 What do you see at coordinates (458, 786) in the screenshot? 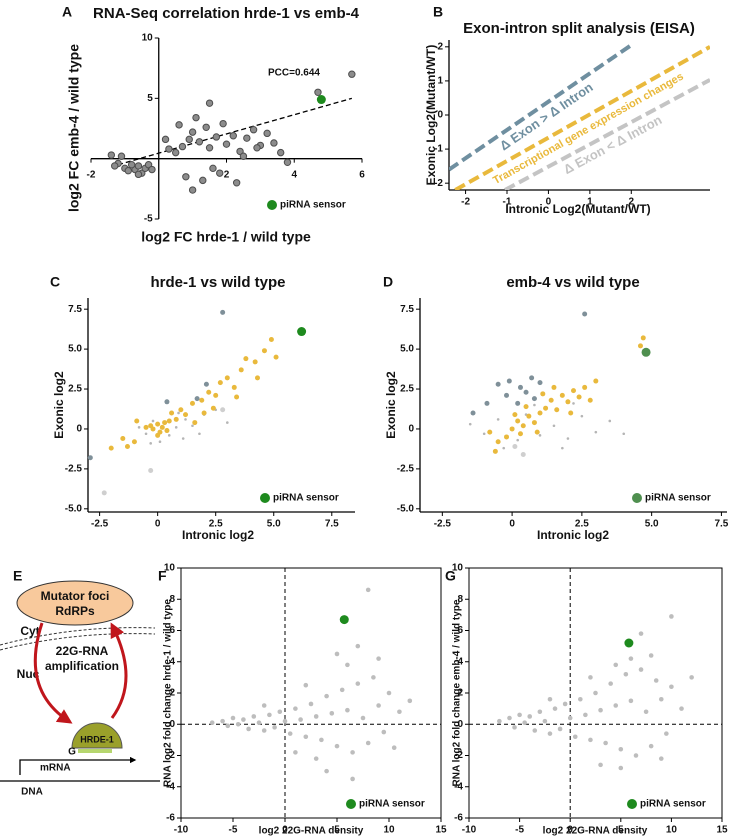
I see `y-tick-label: -4` at bounding box center [458, 786].